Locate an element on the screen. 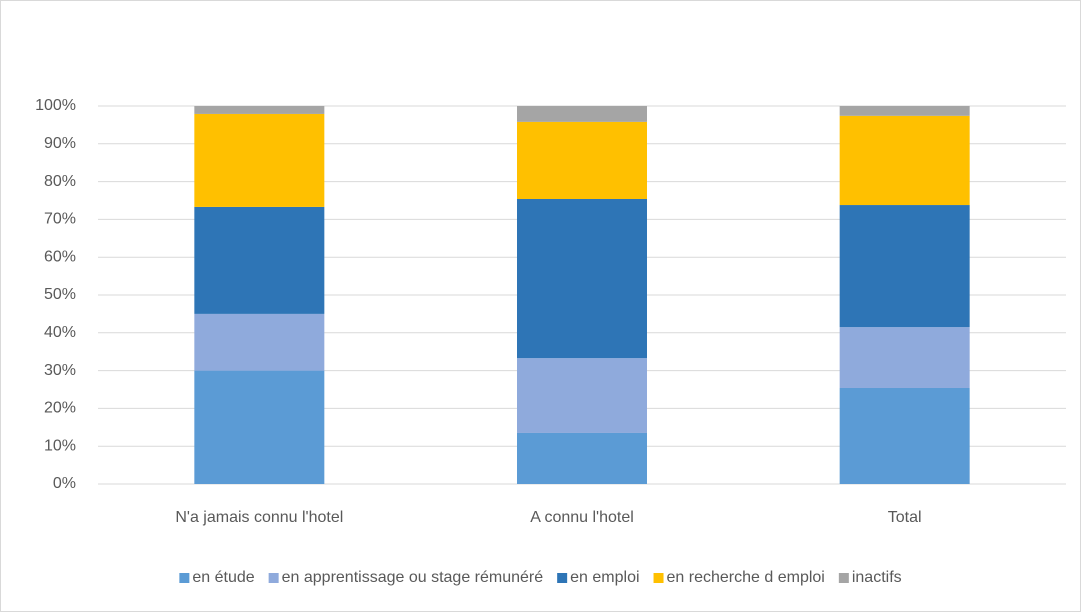  legend-label: en emploi is located at coordinates (604, 577).